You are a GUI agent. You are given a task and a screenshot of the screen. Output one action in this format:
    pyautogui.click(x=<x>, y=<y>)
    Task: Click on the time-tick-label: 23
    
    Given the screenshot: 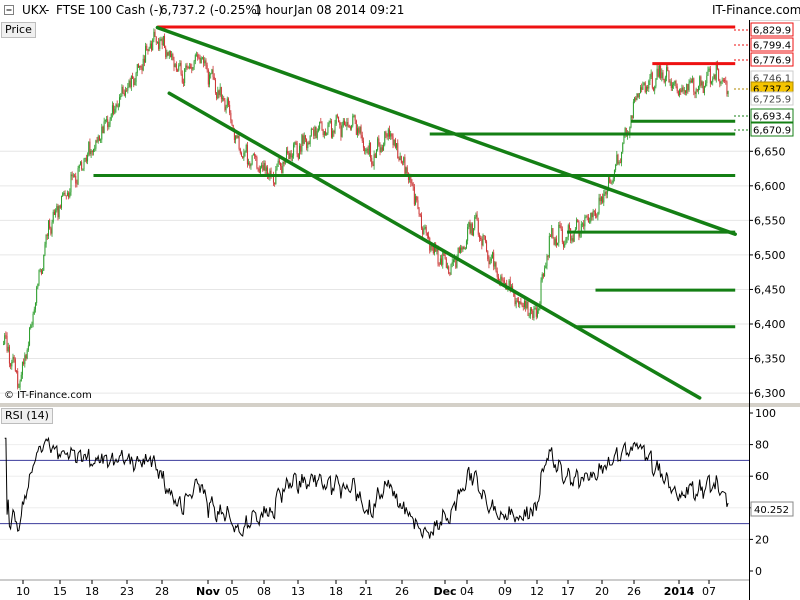 What is the action you would take?
    pyautogui.click(x=127, y=591)
    